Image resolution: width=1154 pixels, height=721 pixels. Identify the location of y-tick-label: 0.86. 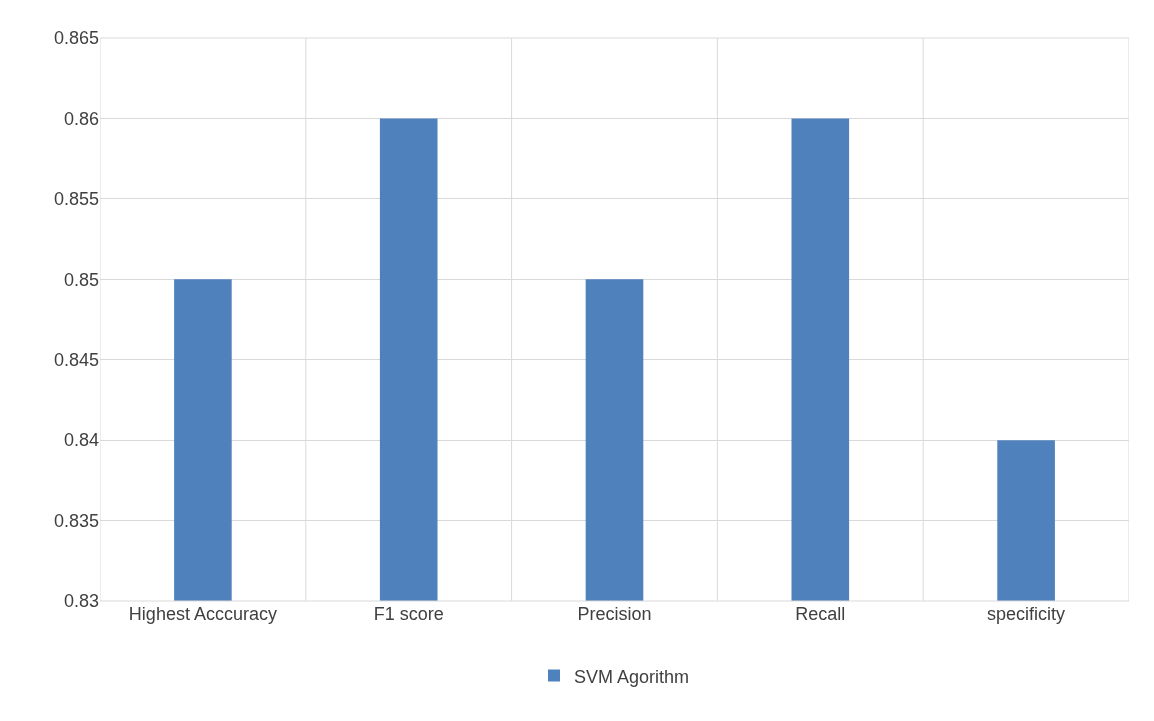
(81, 118).